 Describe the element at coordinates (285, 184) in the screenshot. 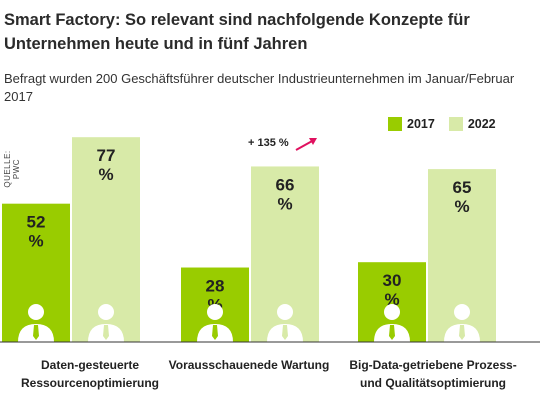

I see `value-label-2022-1: 66` at that location.